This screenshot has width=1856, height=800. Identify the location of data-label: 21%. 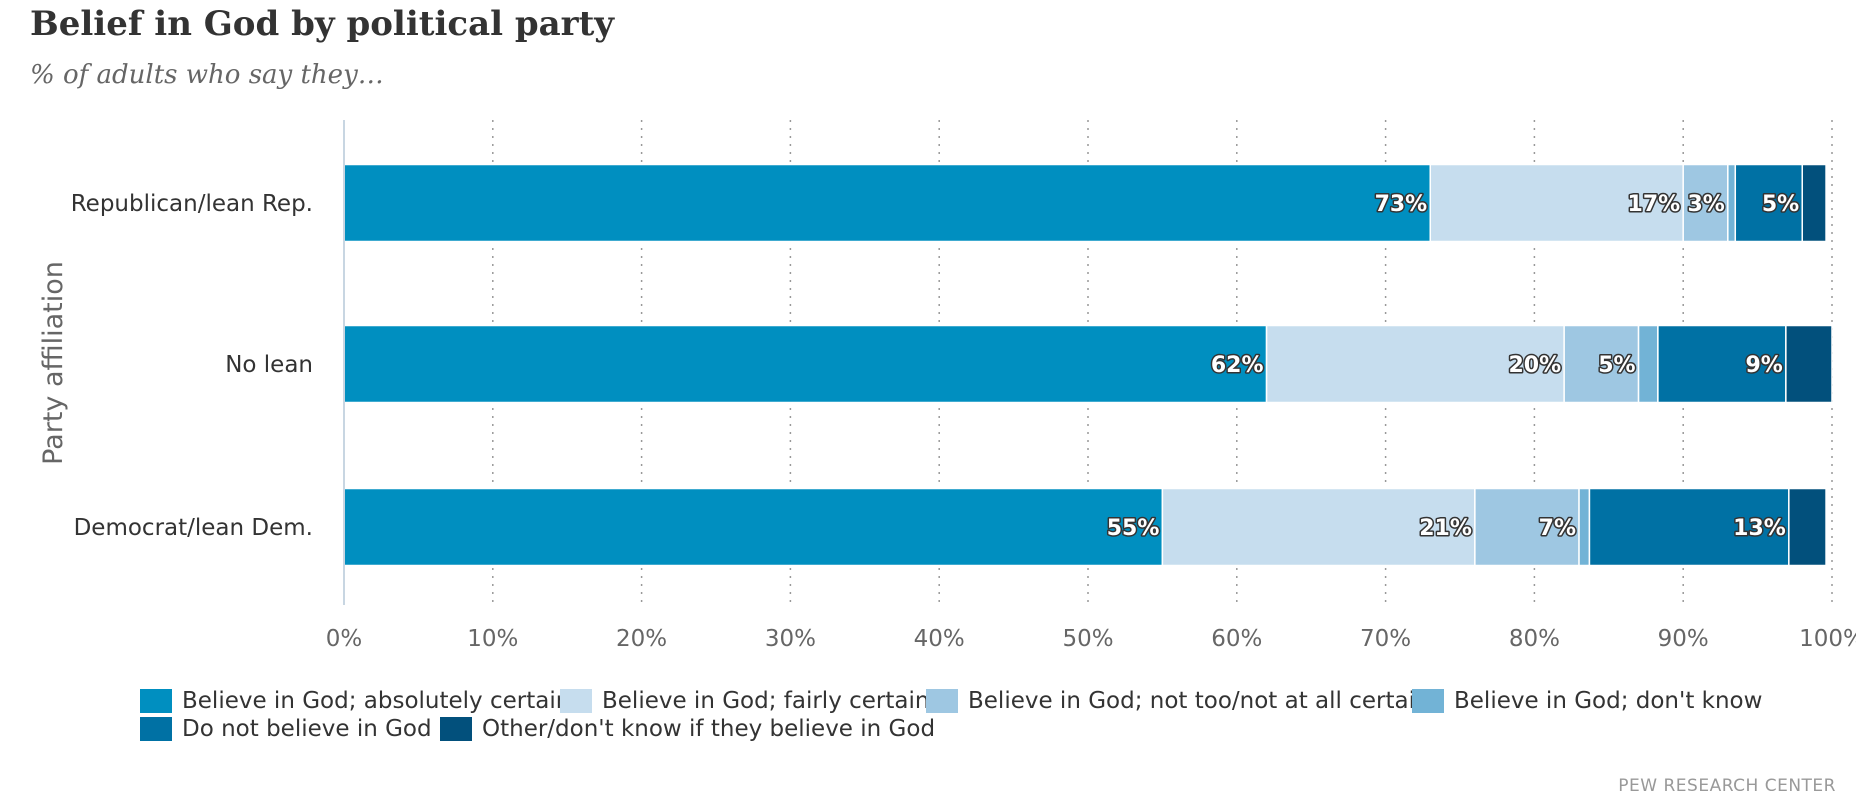
(1445, 528).